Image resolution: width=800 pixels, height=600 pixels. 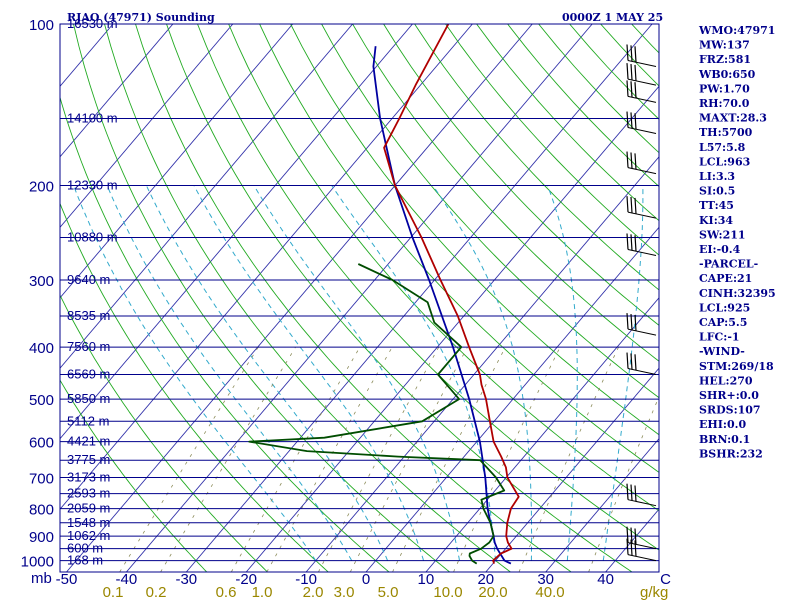 I want to click on height-label: 1548 m, so click(x=88, y=522).